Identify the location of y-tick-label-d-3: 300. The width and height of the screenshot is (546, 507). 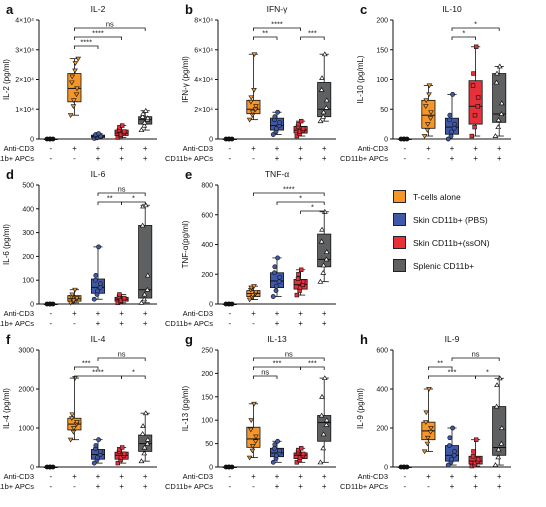
(28, 233).